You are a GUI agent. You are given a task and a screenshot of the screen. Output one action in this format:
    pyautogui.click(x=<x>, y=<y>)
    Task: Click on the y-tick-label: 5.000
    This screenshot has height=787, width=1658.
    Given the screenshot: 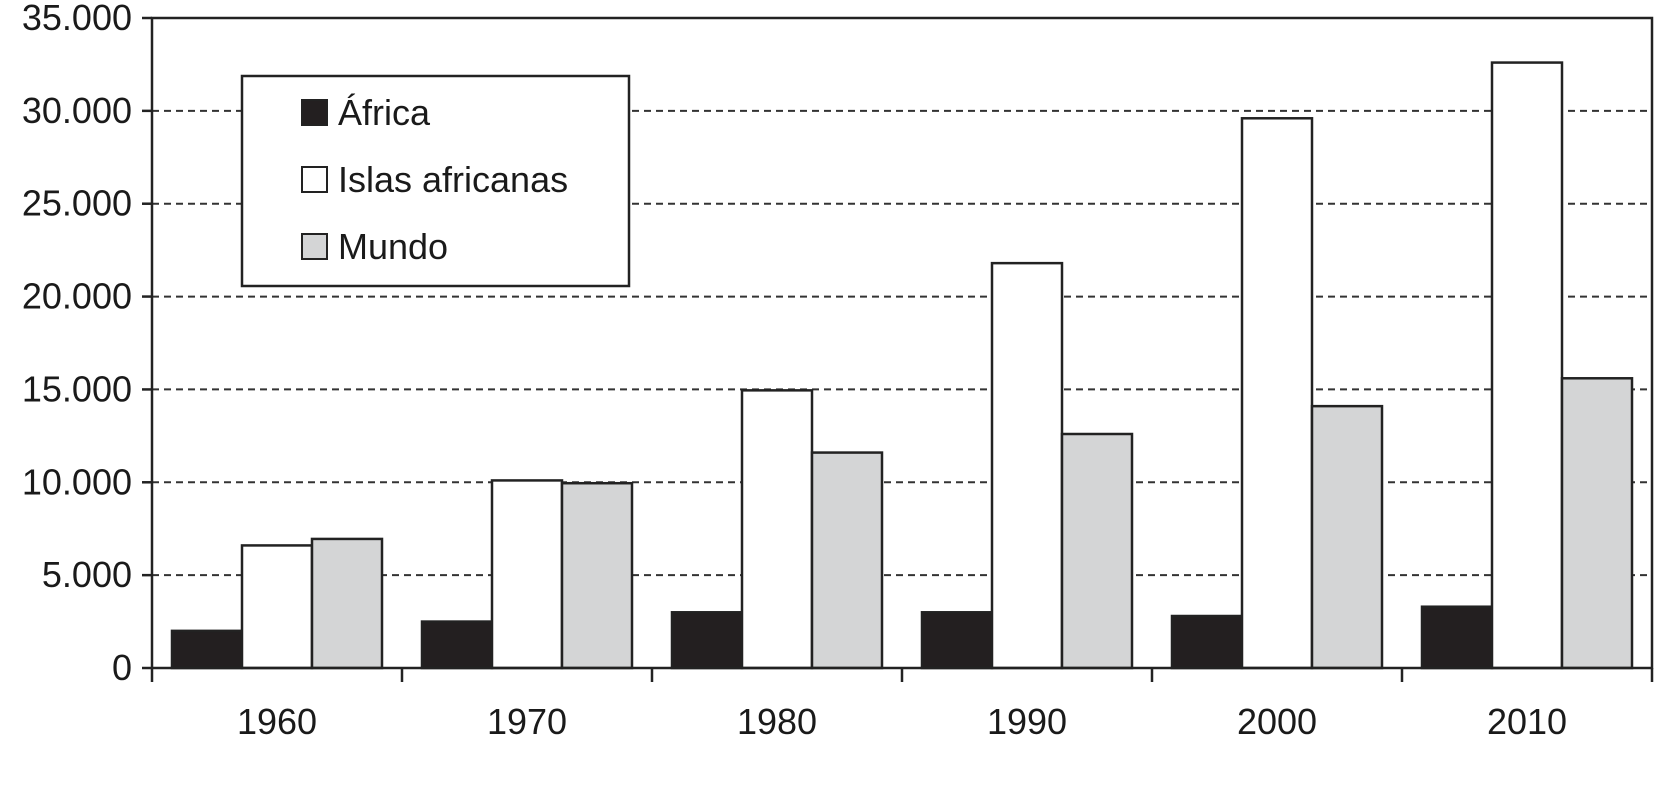 What is the action you would take?
    pyautogui.click(x=87, y=574)
    